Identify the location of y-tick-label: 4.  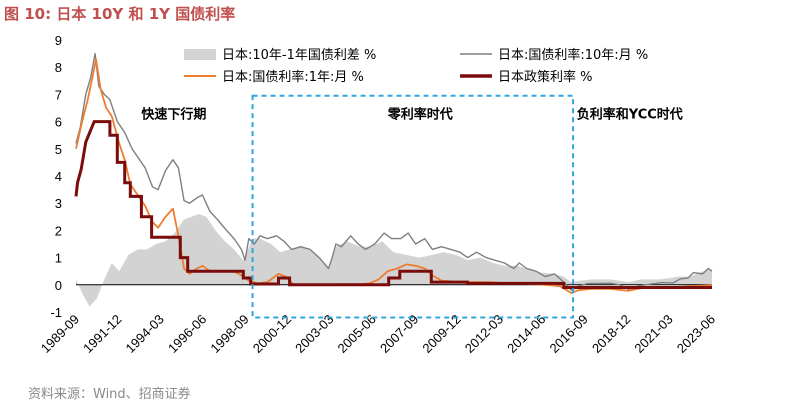
(58, 176).